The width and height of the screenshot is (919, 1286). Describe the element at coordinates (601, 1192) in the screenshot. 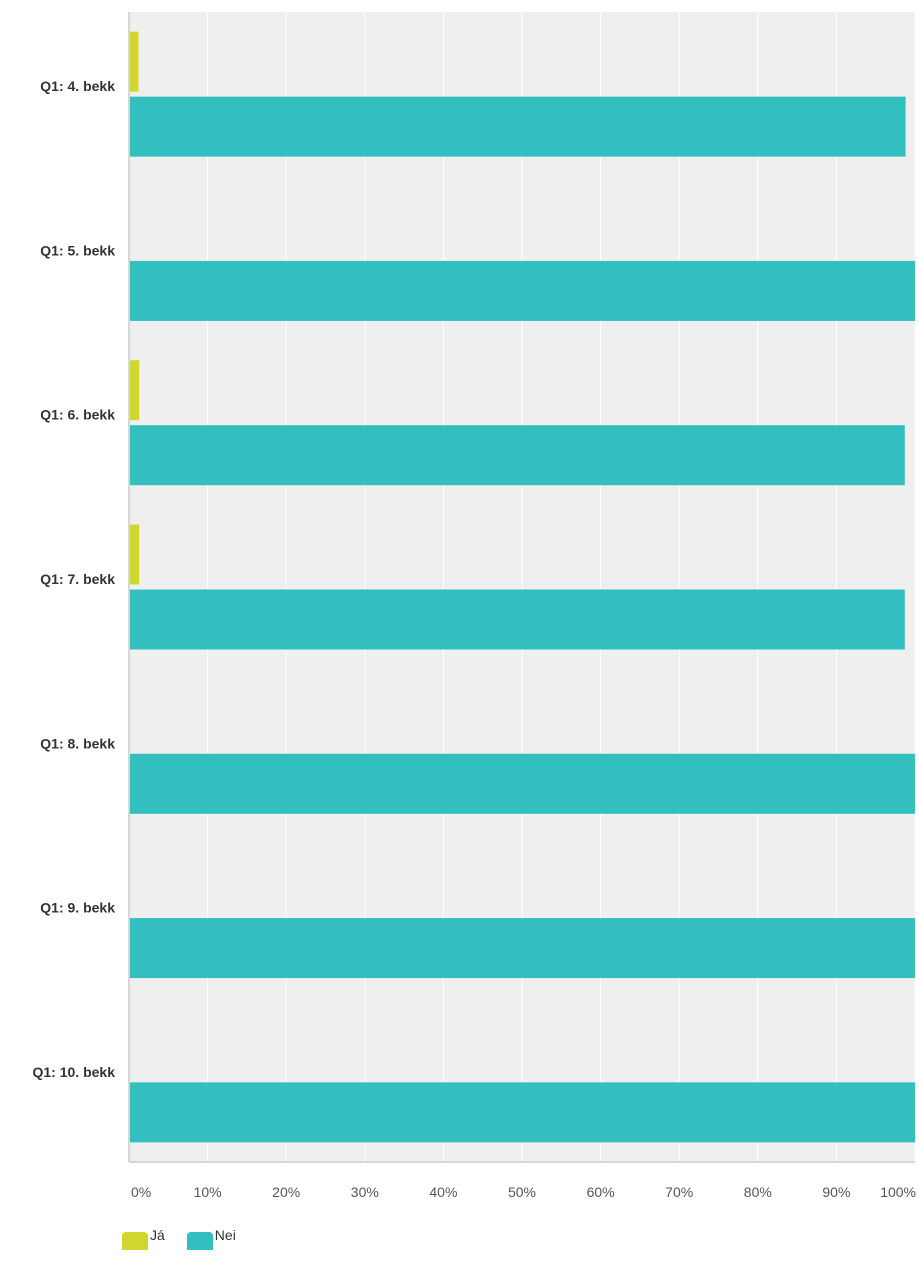

I see `x-tick-label: 60%` at that location.